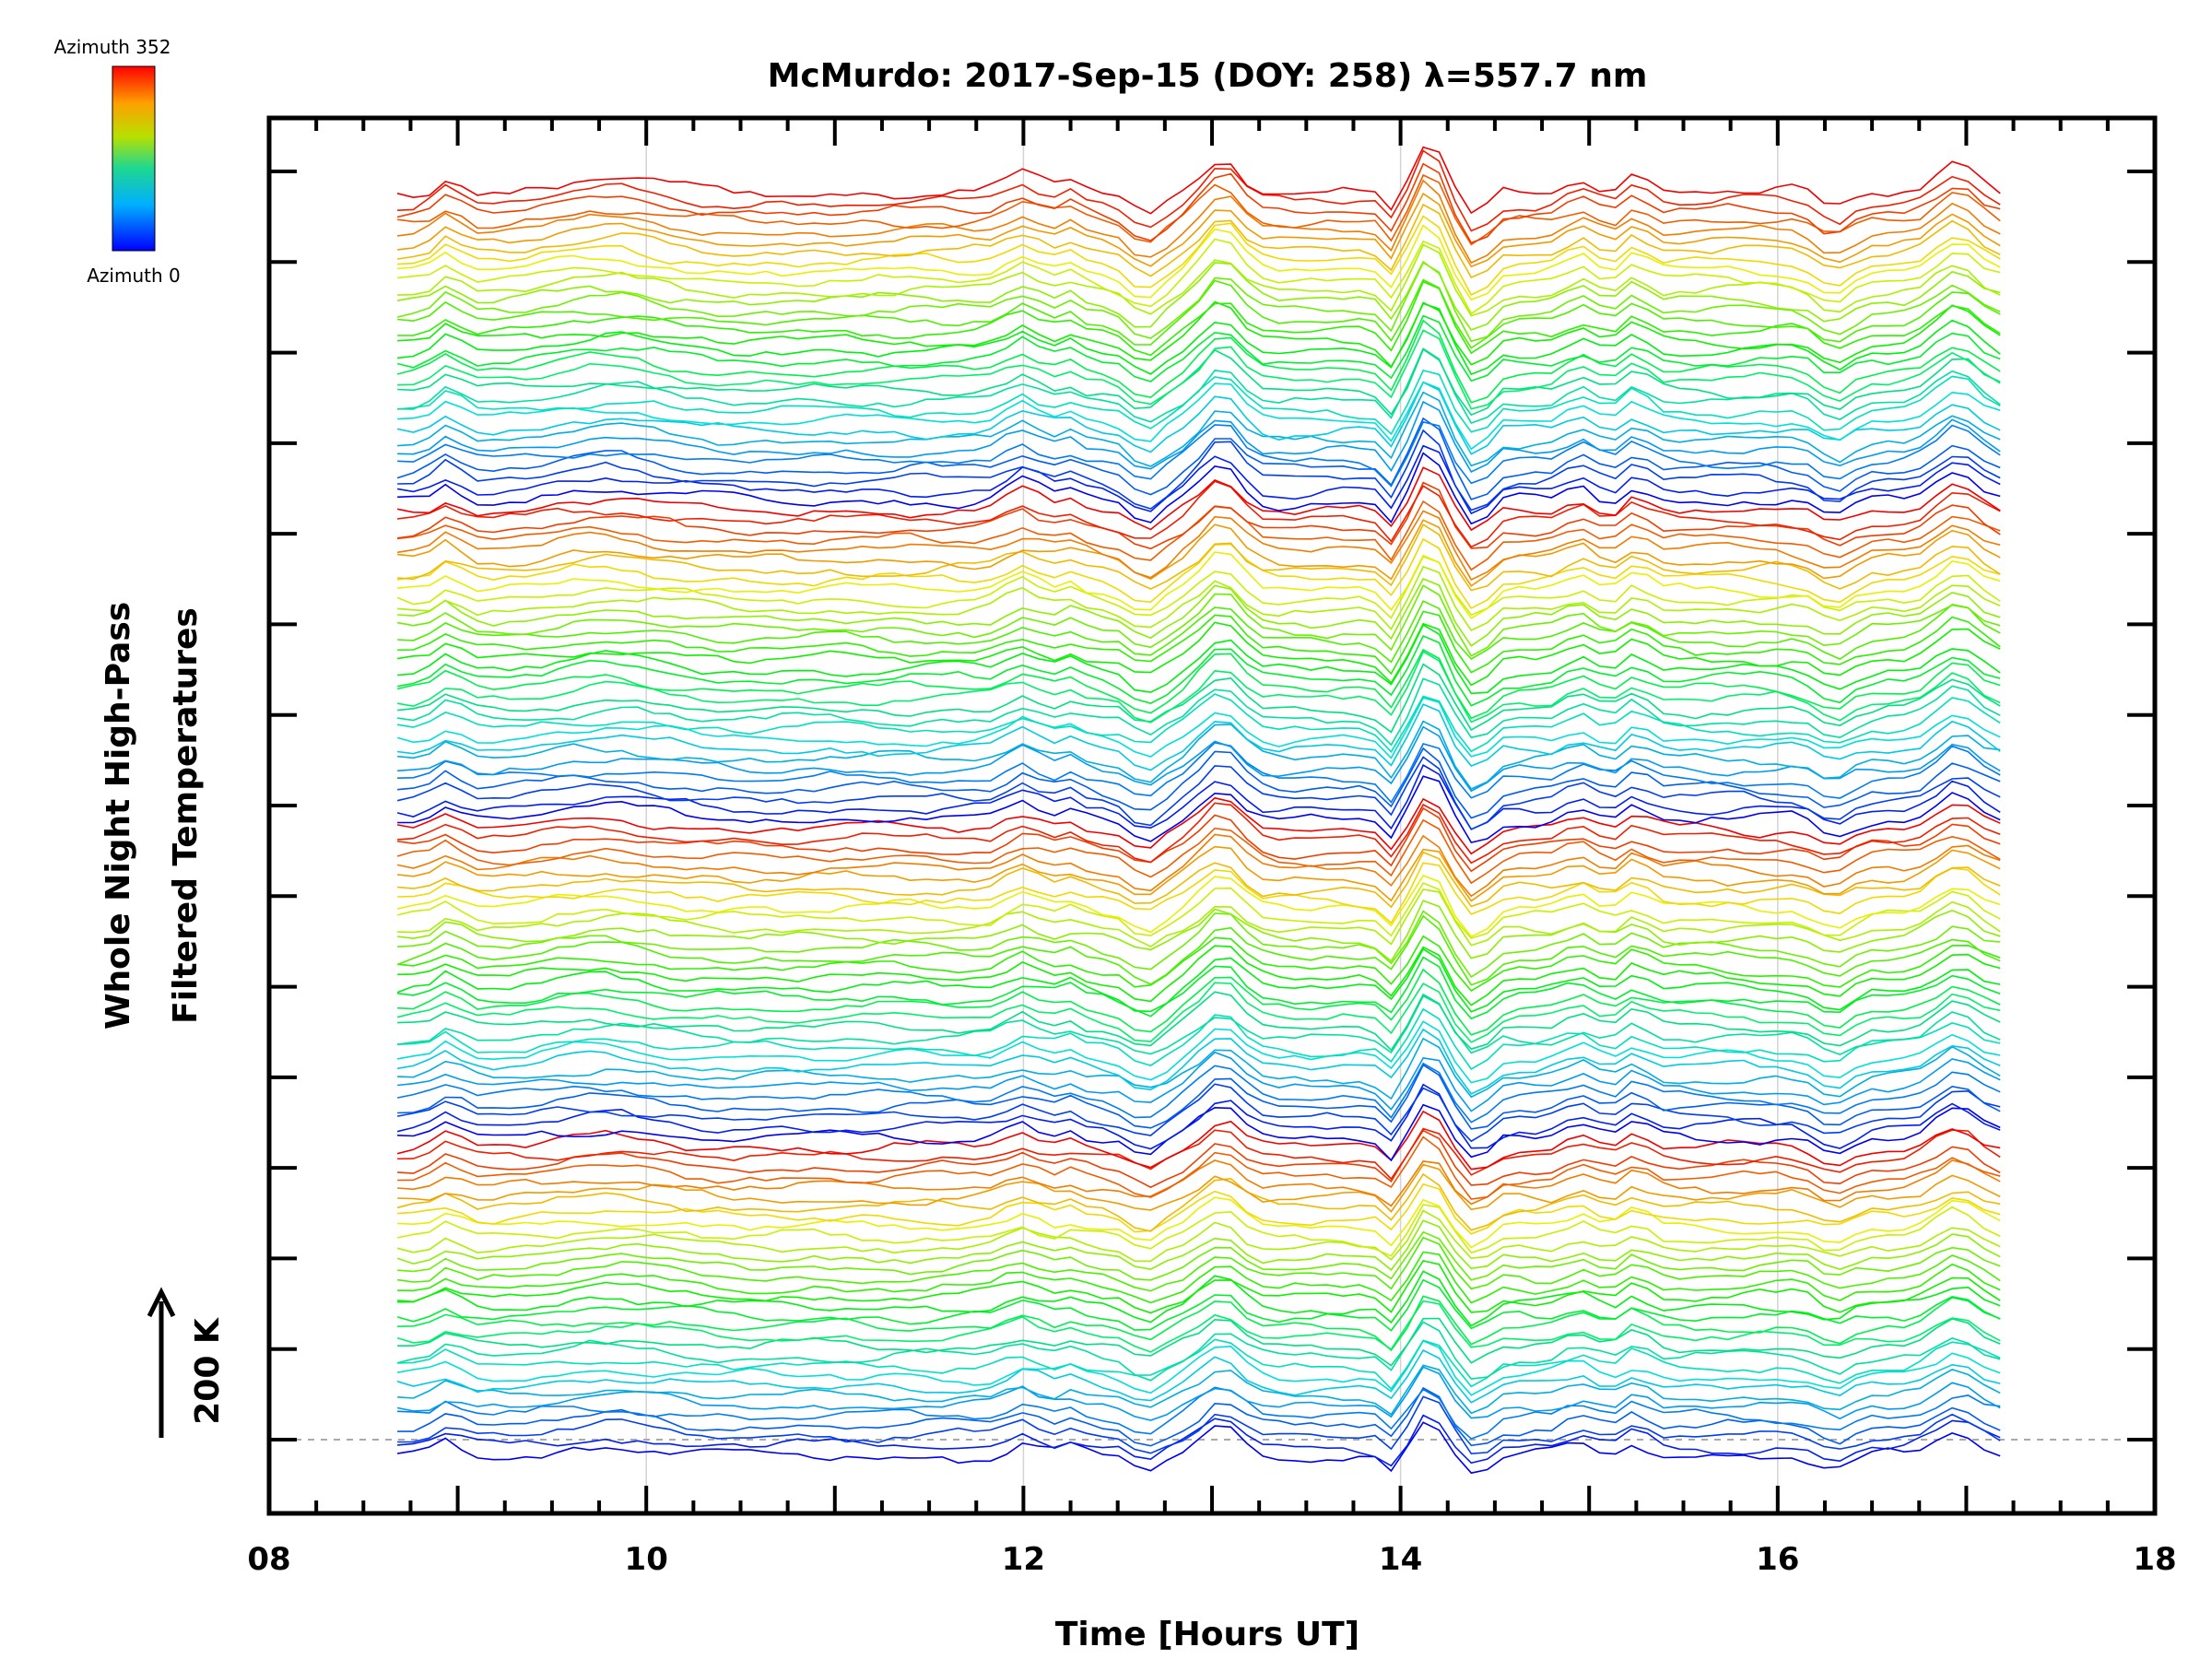  What do you see at coordinates (208, 1371) in the screenshot?
I see `scale-bar-label: 200 K` at bounding box center [208, 1371].